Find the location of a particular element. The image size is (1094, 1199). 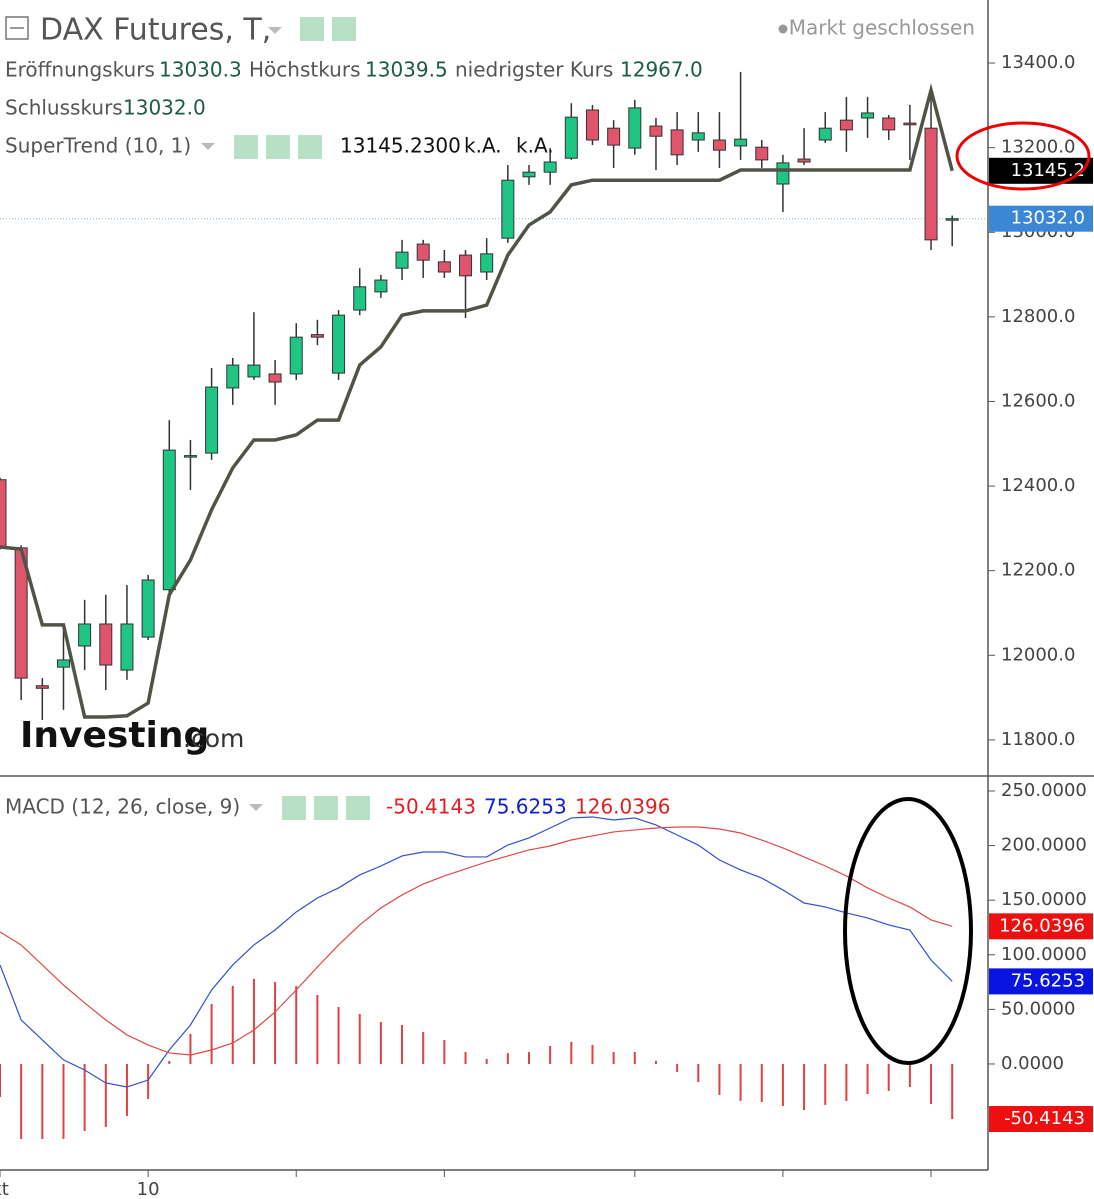

y-tick-label: 12600.0 is located at coordinates (1038, 400).